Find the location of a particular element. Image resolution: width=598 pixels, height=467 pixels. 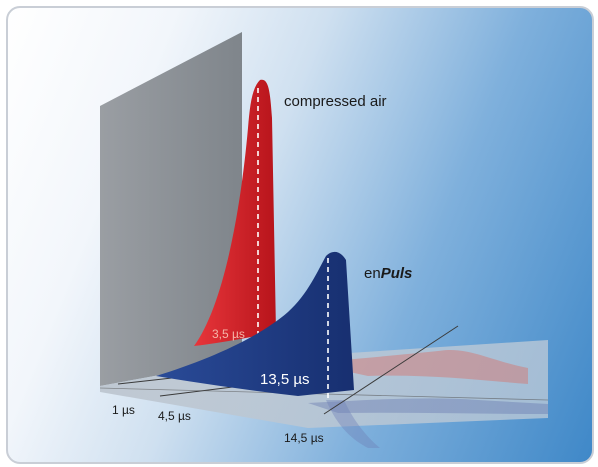

label-enpuls: enPuls is located at coordinates (388, 273).